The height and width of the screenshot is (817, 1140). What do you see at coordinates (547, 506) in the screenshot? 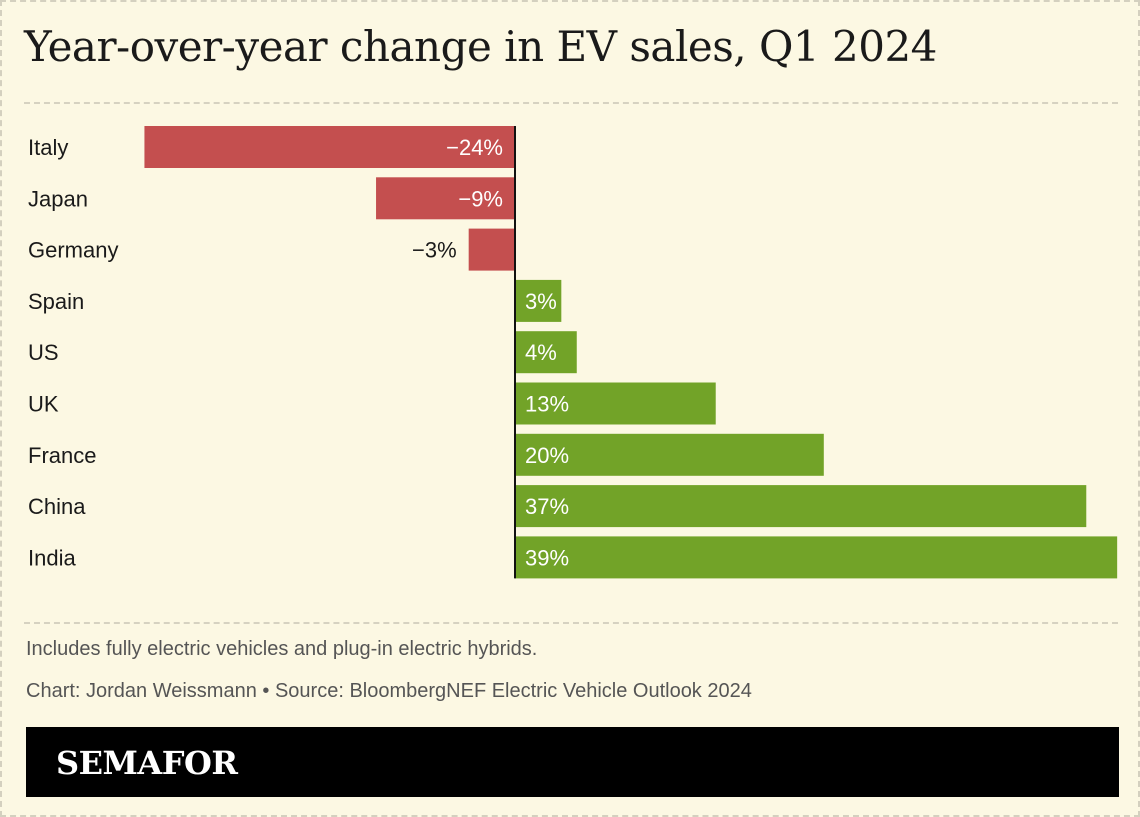
I see `value-label: 37%` at bounding box center [547, 506].